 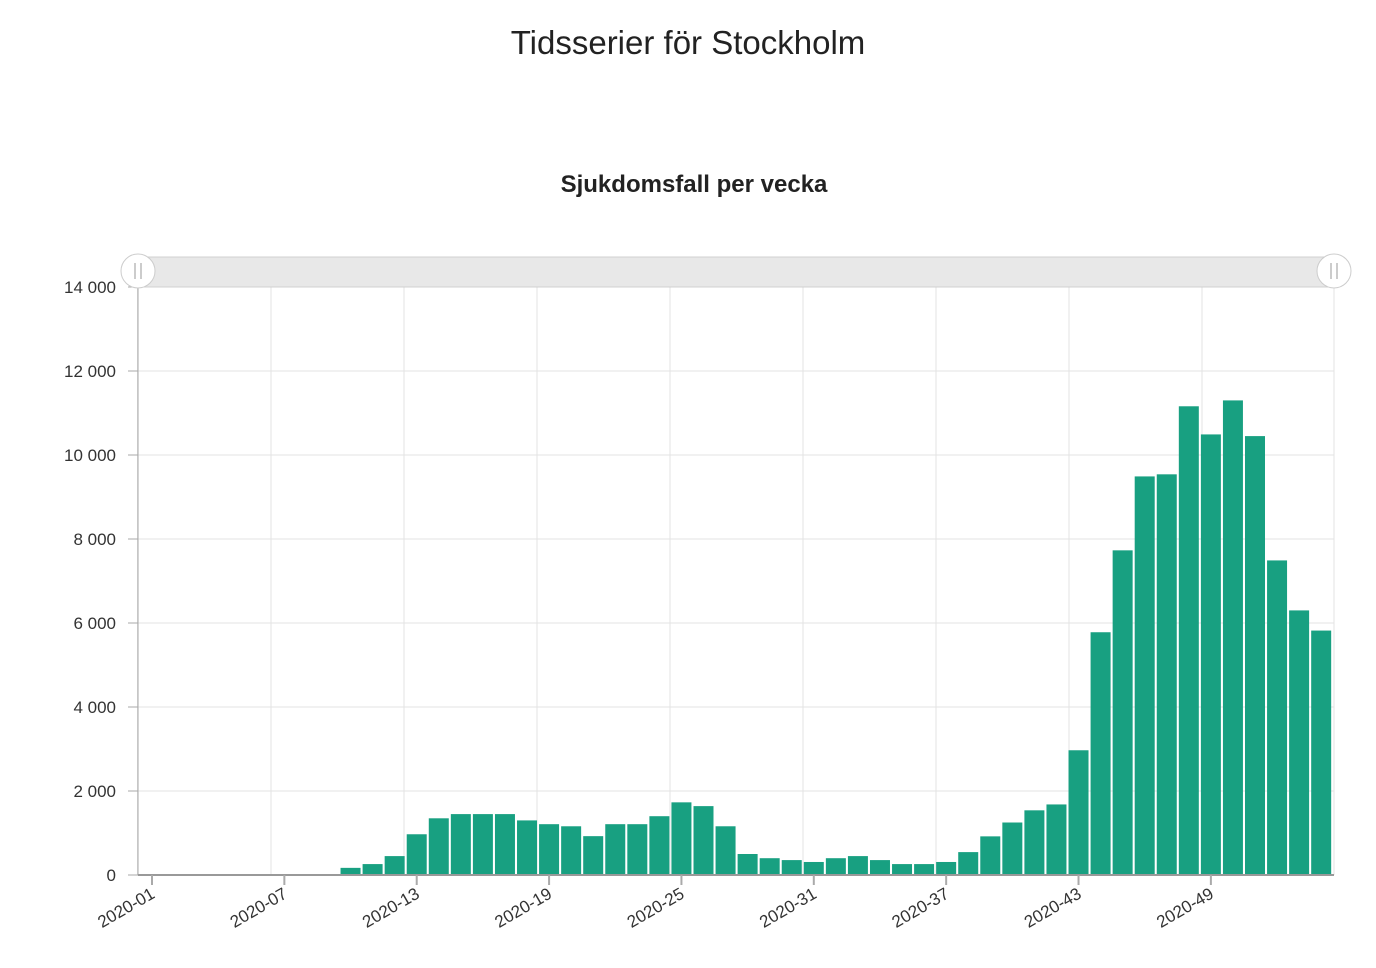 What do you see at coordinates (788, 908) in the screenshot?
I see `x-tick-label: 2020-31` at bounding box center [788, 908].